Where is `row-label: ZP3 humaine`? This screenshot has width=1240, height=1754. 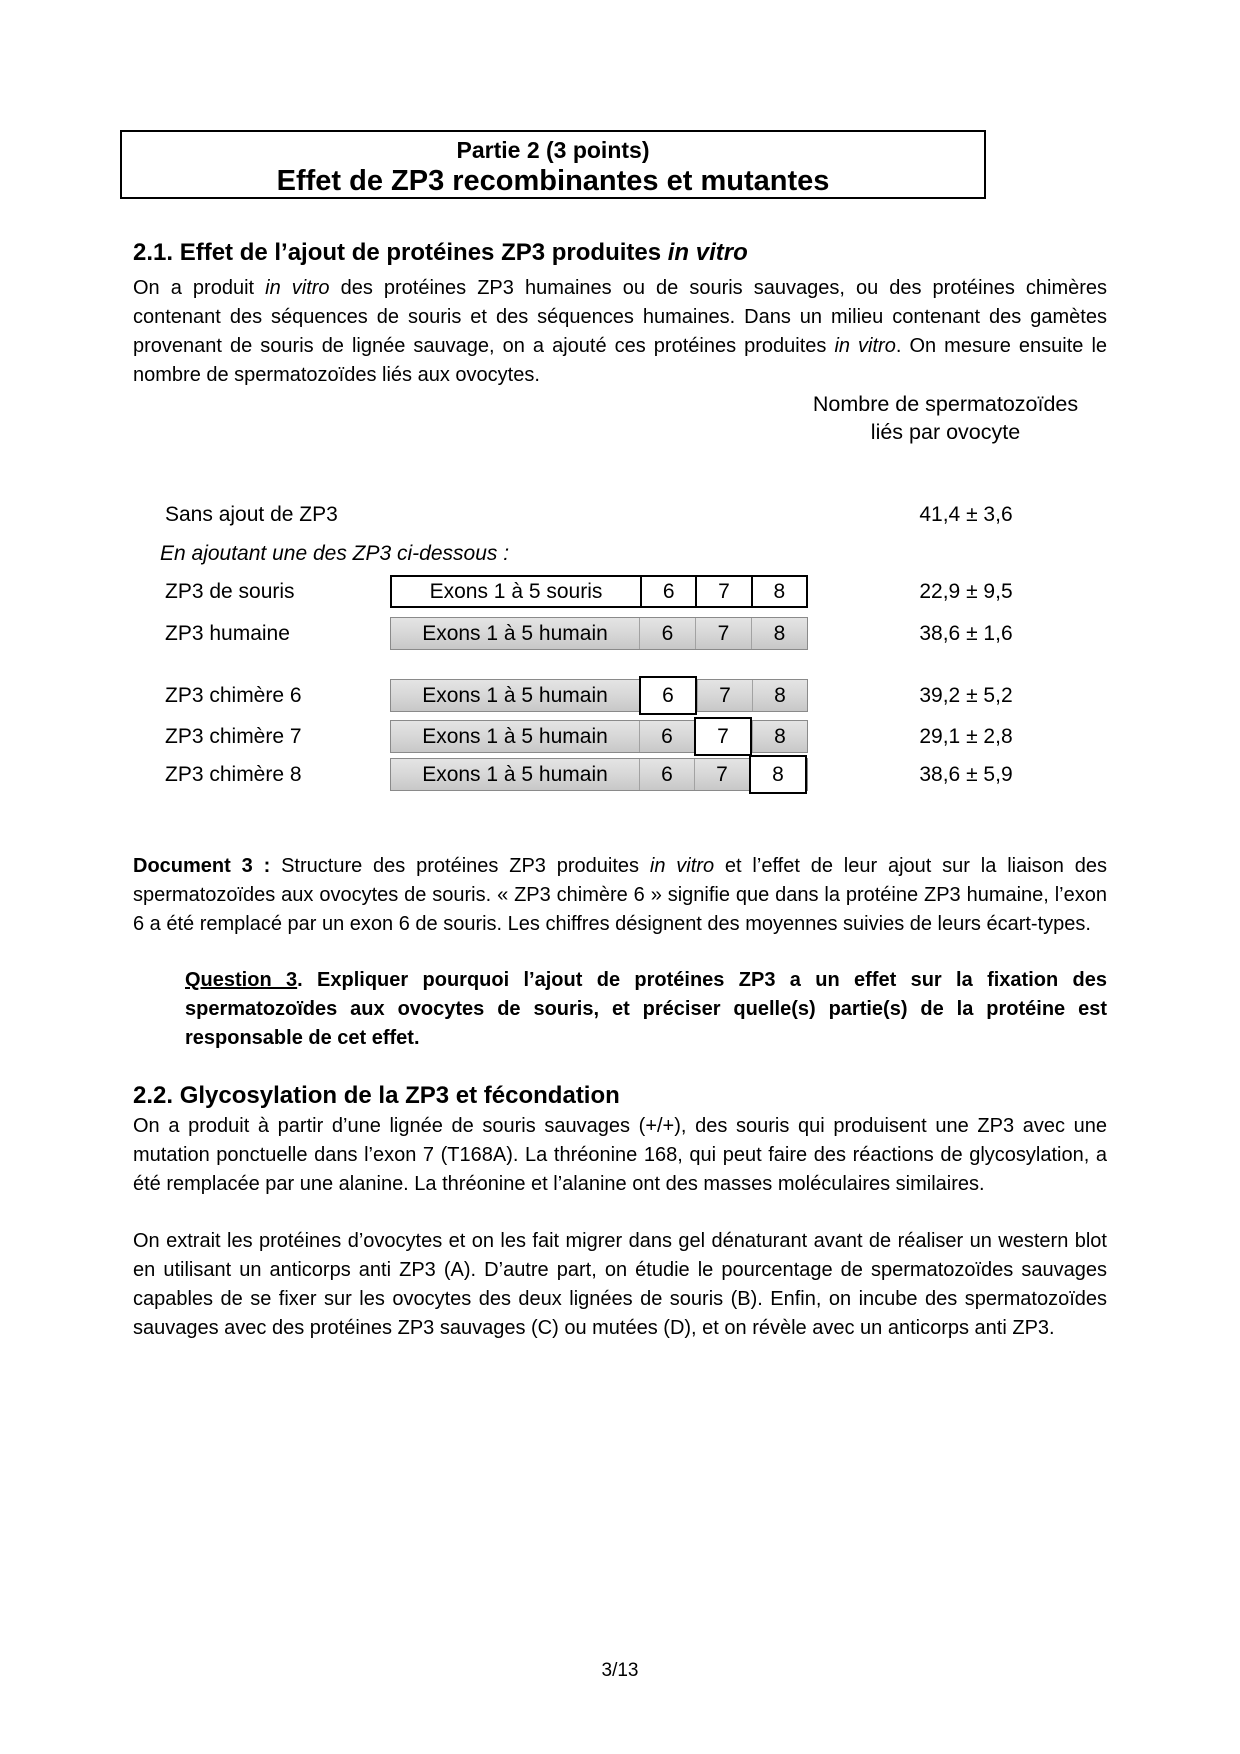 row-label: ZP3 humaine is located at coordinates (227, 633).